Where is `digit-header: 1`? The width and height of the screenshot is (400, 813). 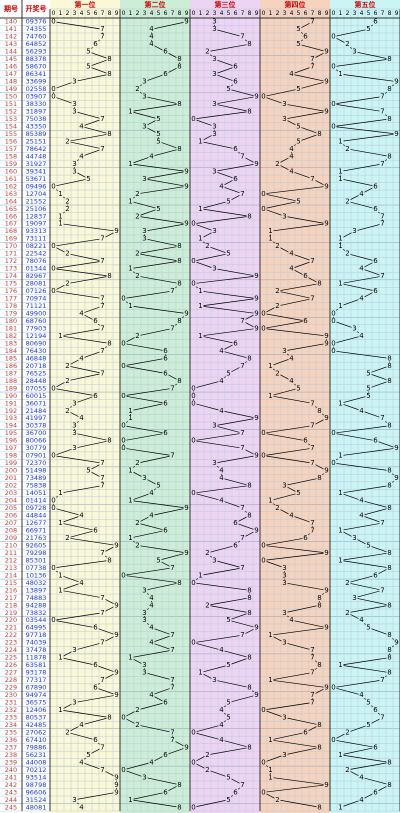 digit-header: 1 is located at coordinates (271, 13).